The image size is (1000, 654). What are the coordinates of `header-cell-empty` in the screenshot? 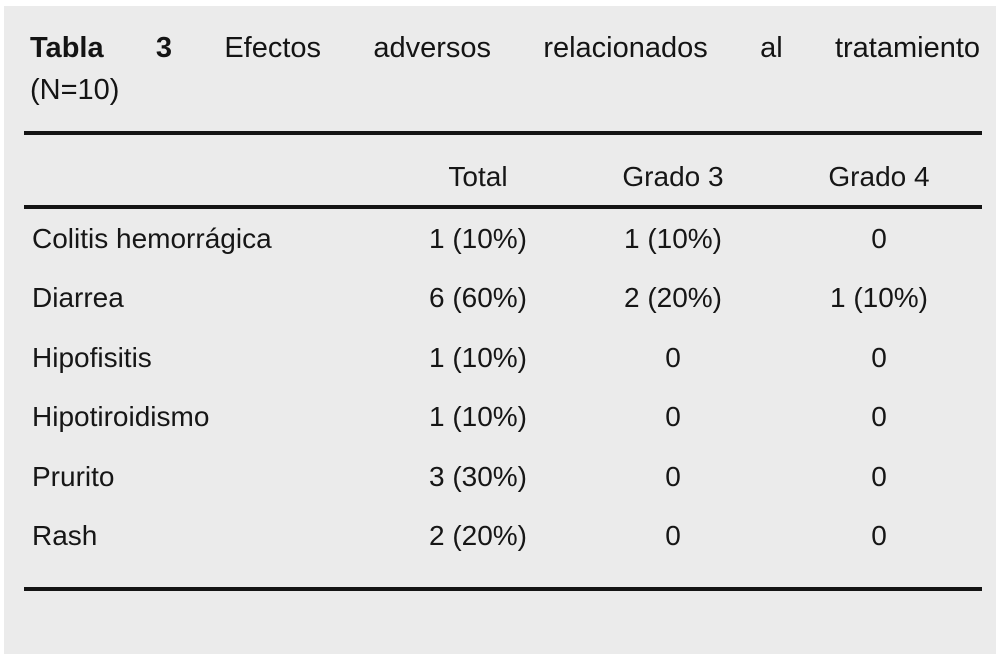 It's located at (205, 170).